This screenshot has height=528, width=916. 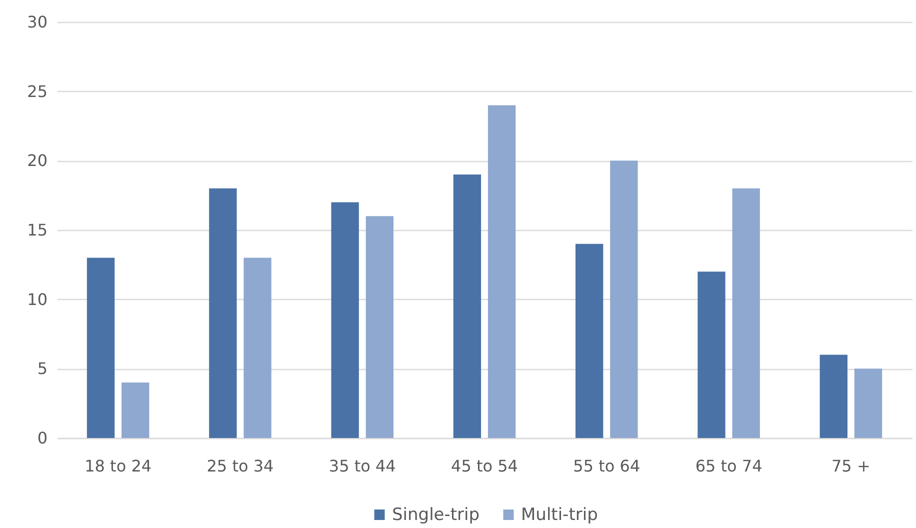 I want to click on y-tick-label: 10, so click(x=37, y=299).